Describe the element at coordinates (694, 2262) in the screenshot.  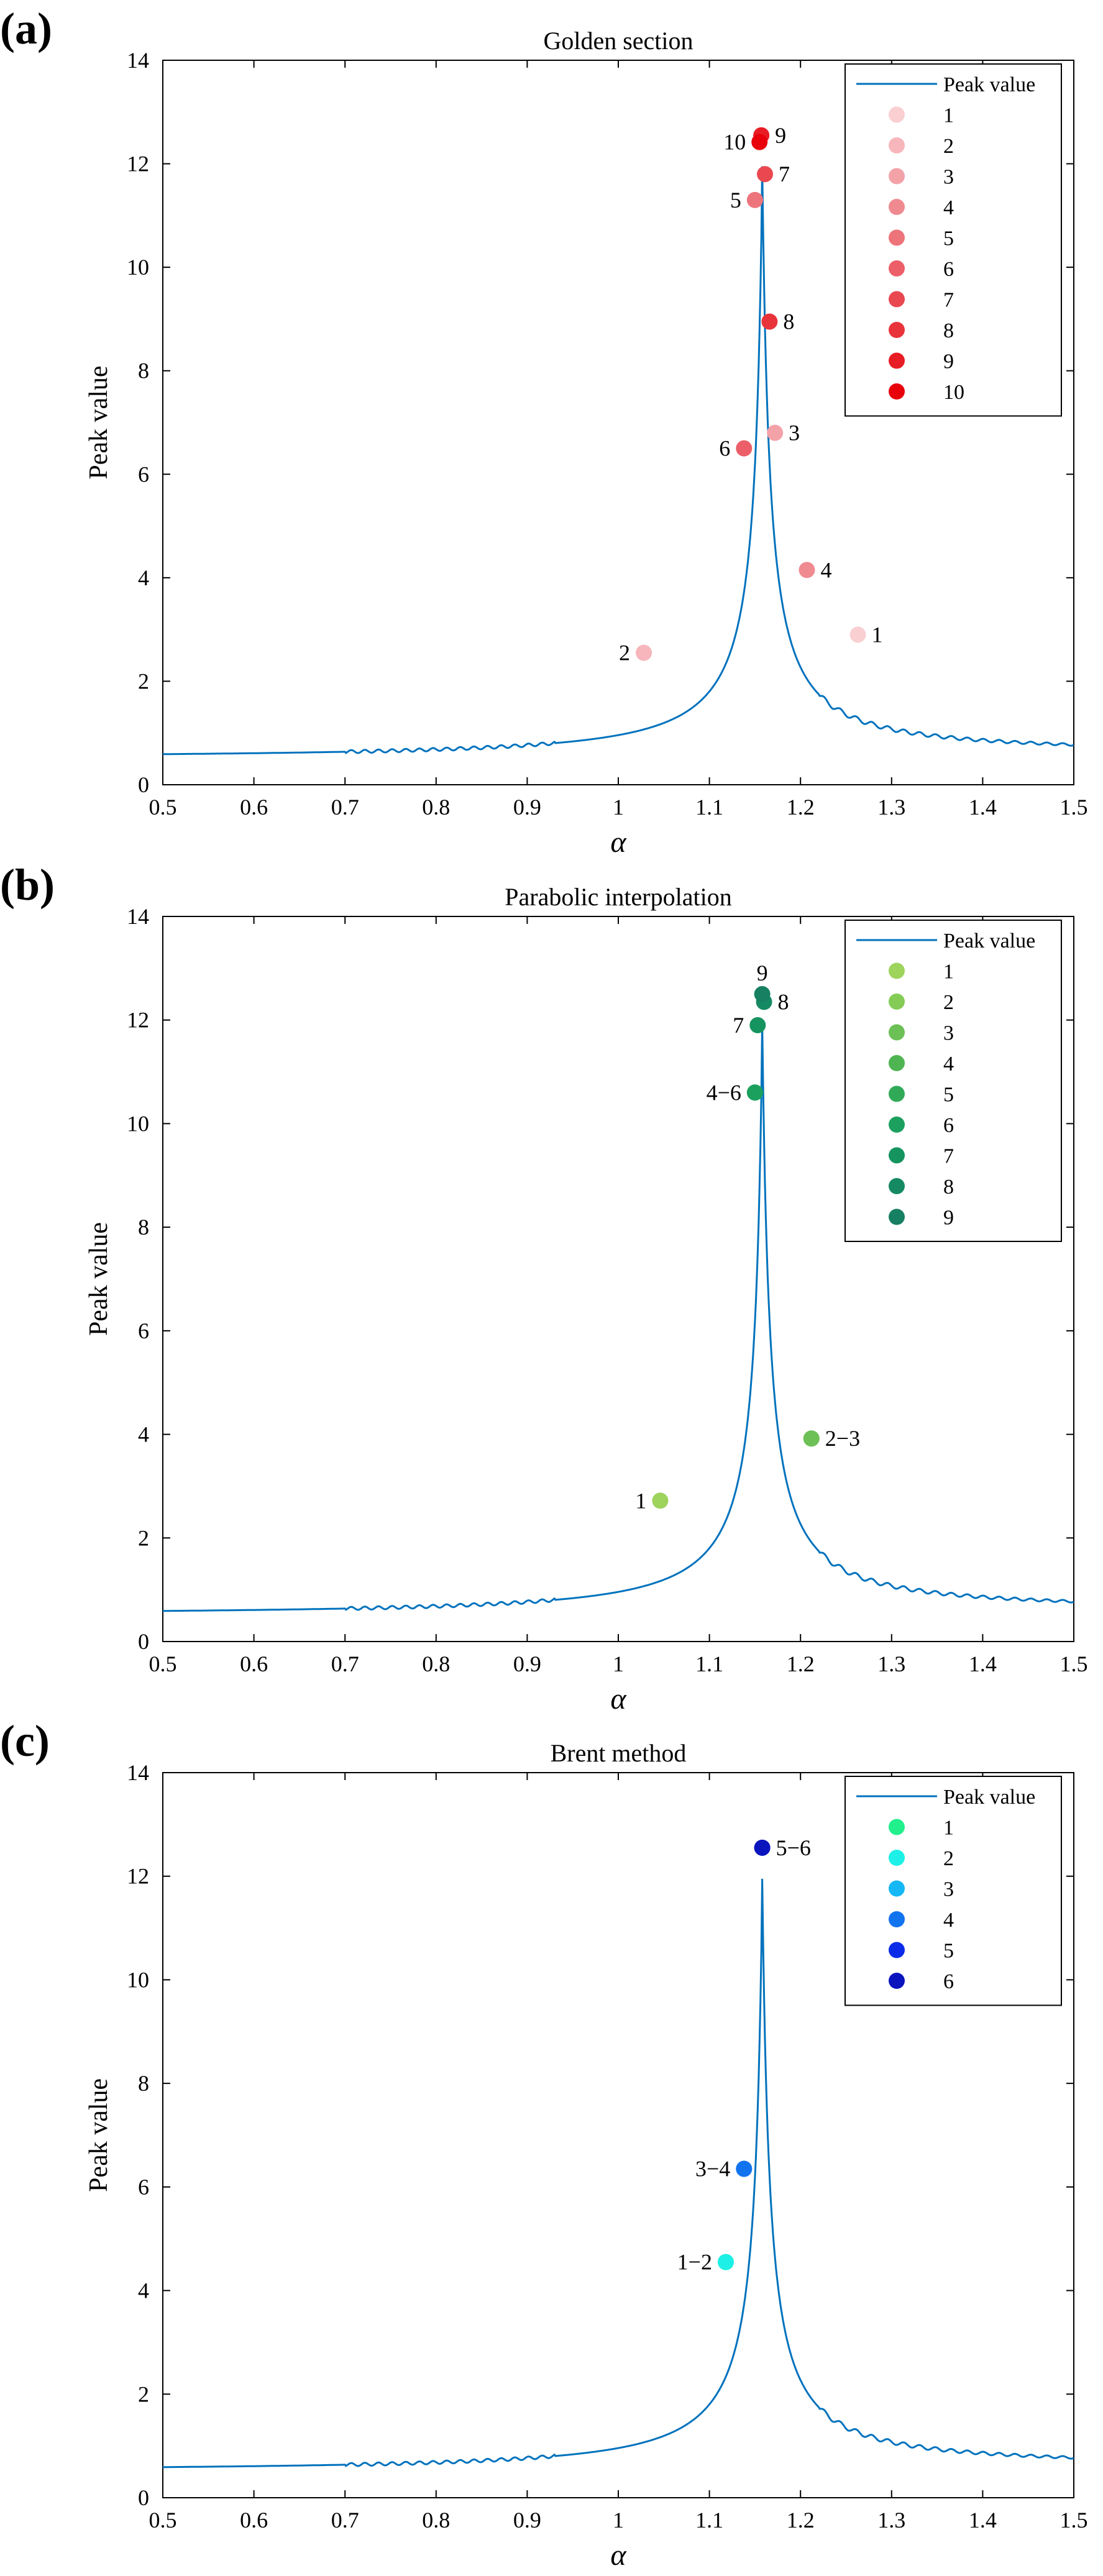
I see `point-annotation: 1−2` at that location.